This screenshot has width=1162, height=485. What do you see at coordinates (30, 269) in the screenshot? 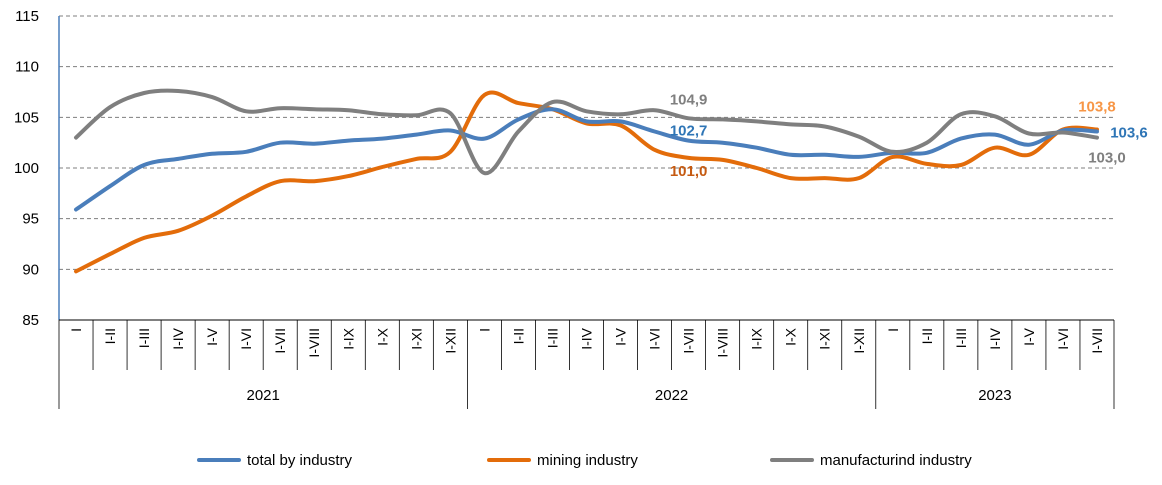
I see `y-tick-label: 90` at bounding box center [30, 269].